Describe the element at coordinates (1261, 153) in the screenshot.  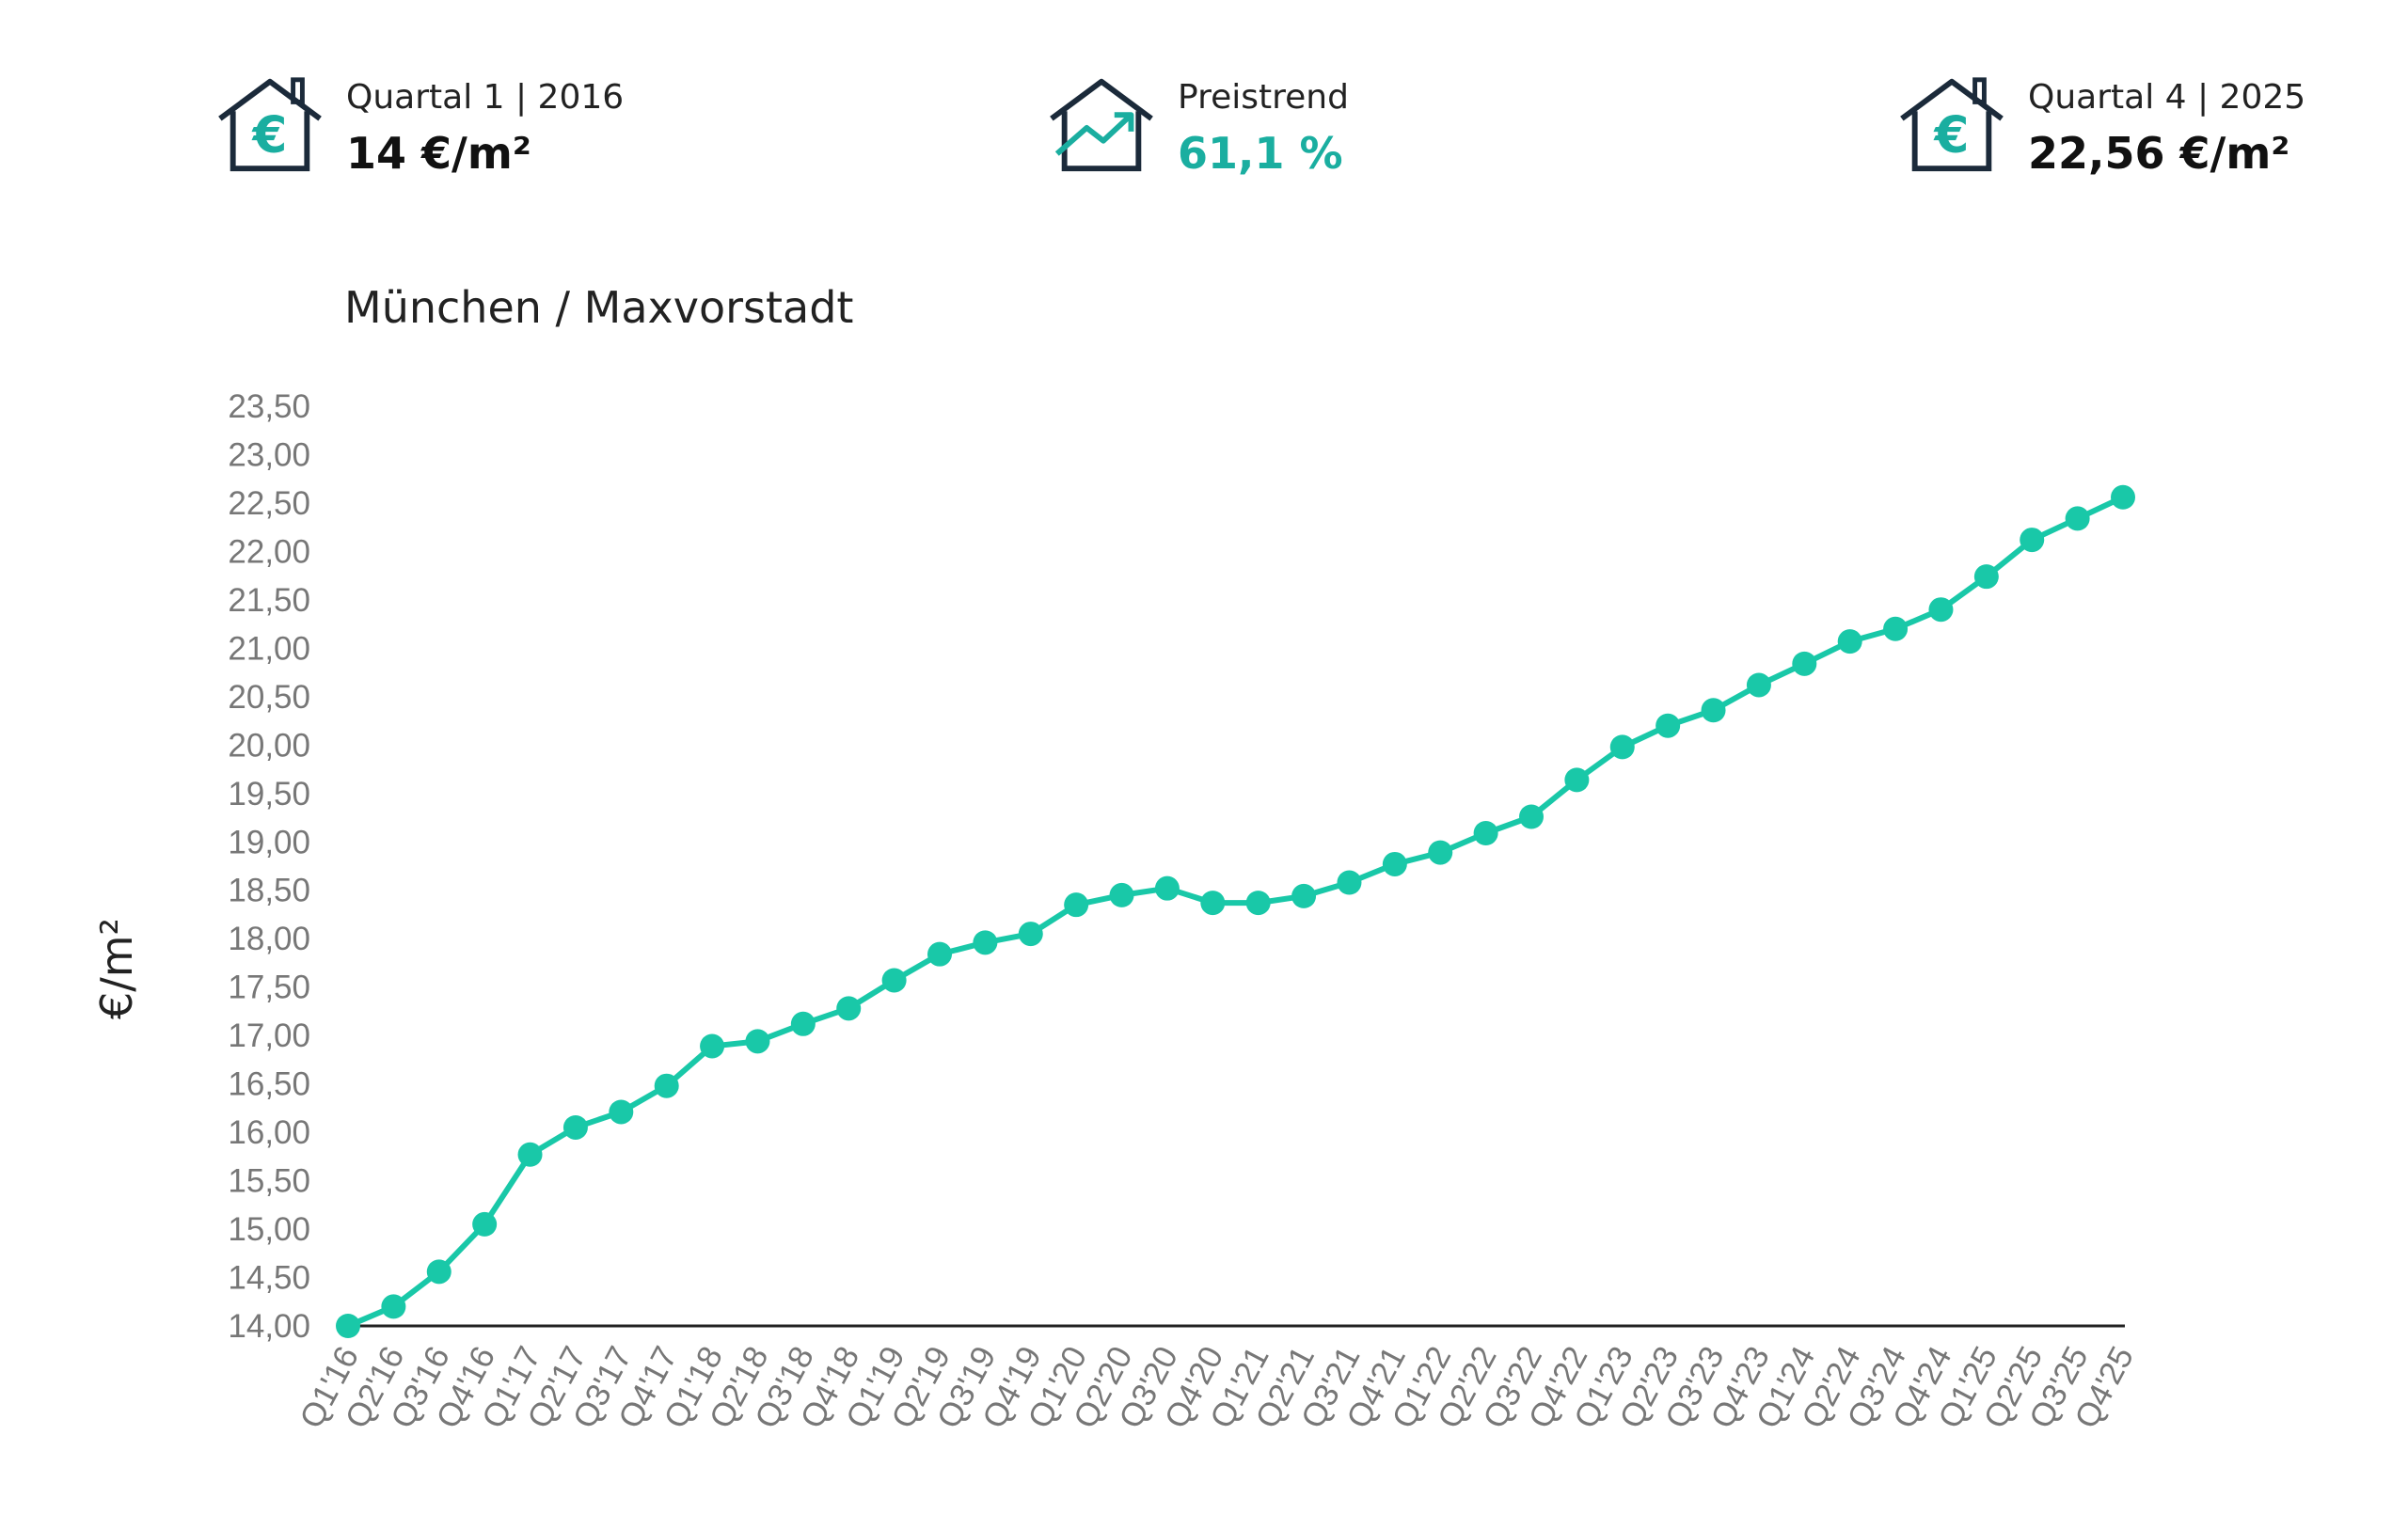
I see `kpi-trend-value: 61,1 %` at that location.